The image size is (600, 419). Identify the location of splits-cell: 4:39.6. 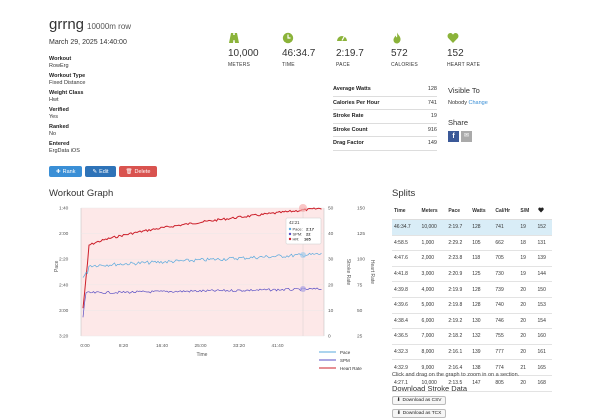
(406, 305).